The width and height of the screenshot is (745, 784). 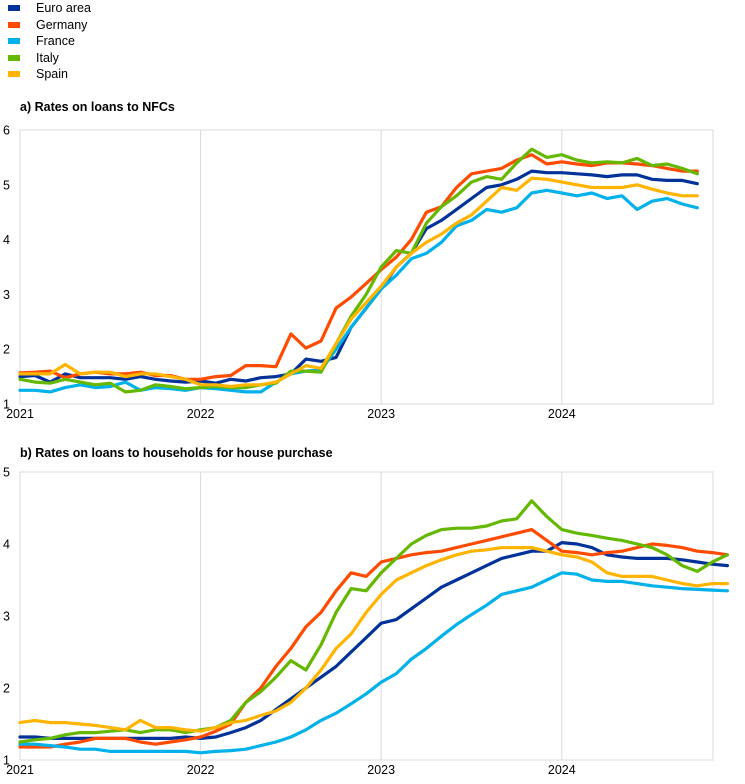 What do you see at coordinates (562, 414) in the screenshot?
I see `chart-a-x-tick-label: 2024` at bounding box center [562, 414].